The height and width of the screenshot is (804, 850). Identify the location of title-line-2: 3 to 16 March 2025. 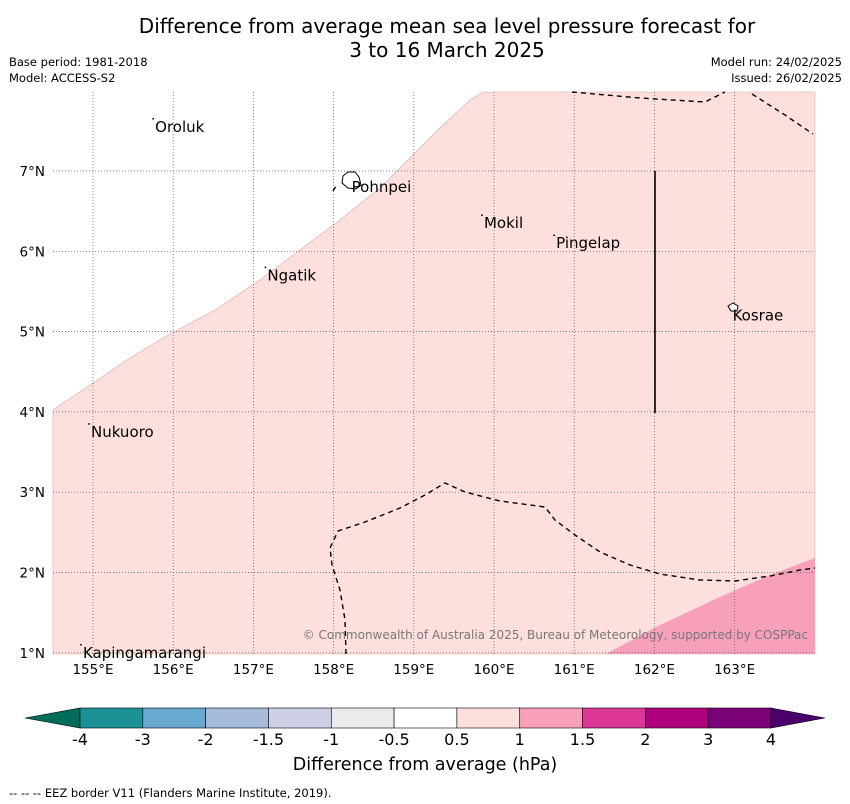
(447, 50).